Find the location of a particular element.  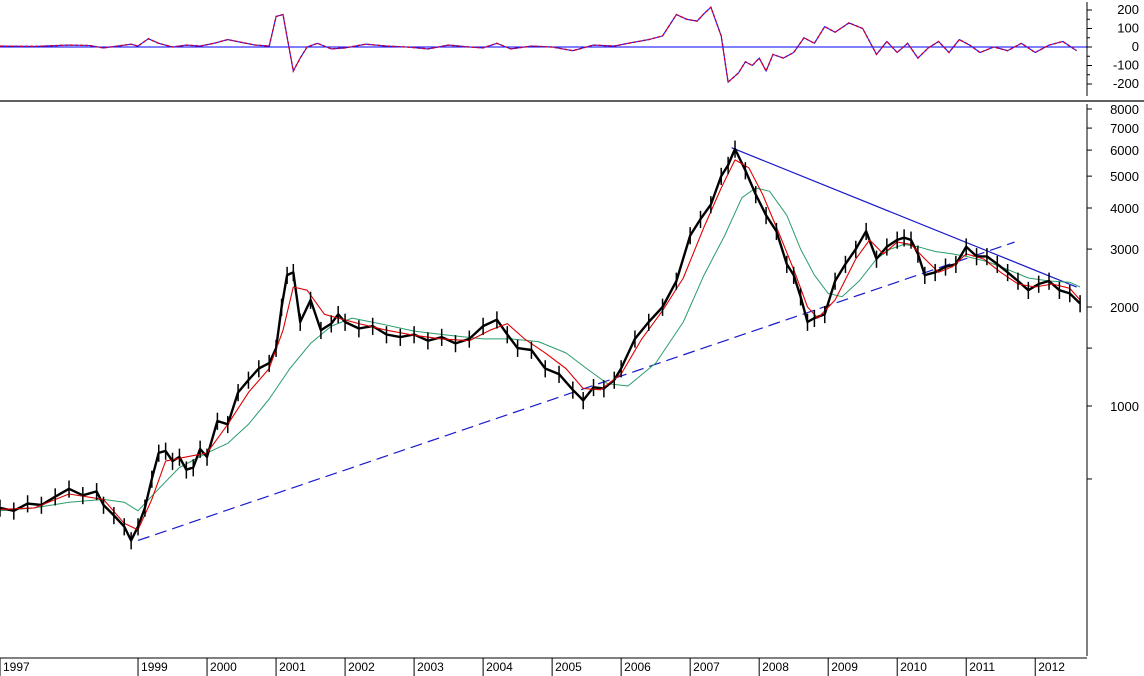

x-tick-label: 2007 is located at coordinates (706, 667).